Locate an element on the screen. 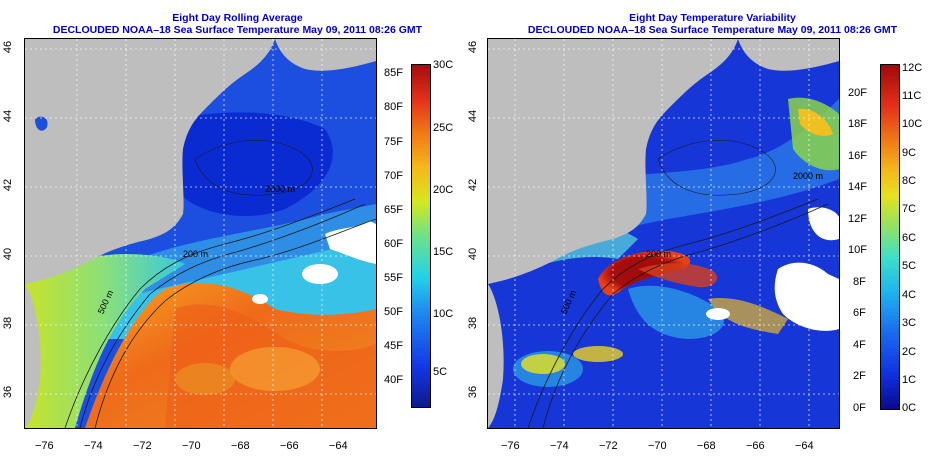  temperature-colorbar is located at coordinates (421, 236).